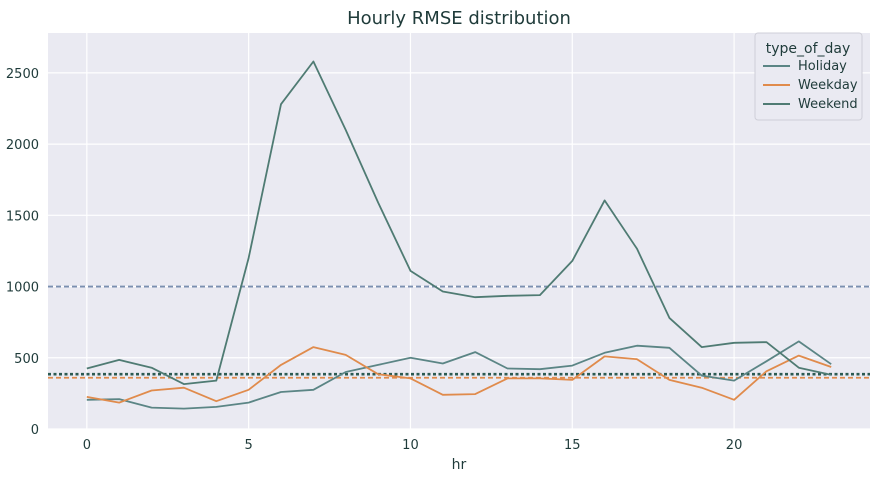 This screenshot has height=480, width=876. What do you see at coordinates (828, 85) in the screenshot?
I see `legend-entry: Weekday` at bounding box center [828, 85].